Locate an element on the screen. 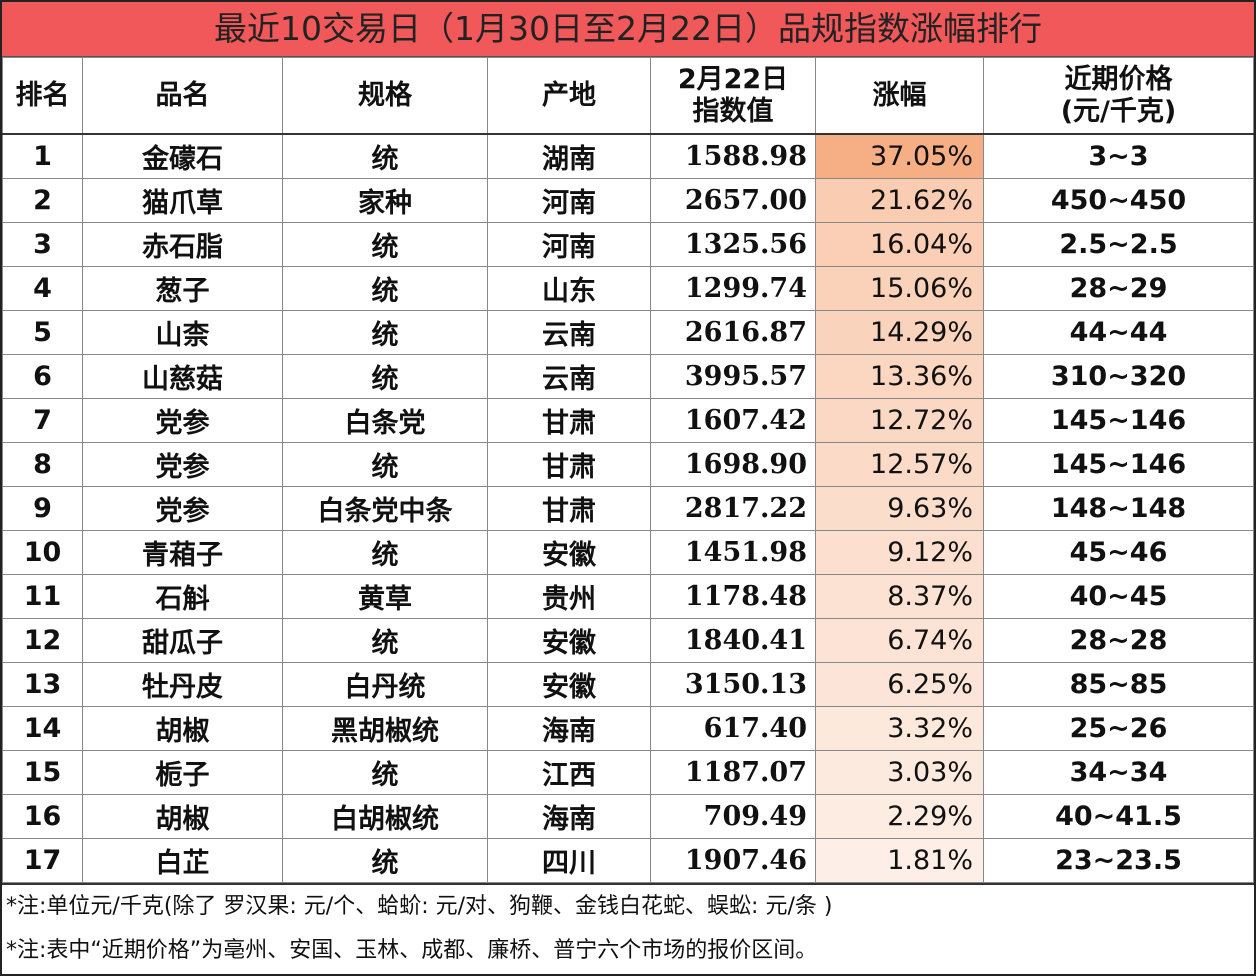  cell: 1698.90 is located at coordinates (733, 464).